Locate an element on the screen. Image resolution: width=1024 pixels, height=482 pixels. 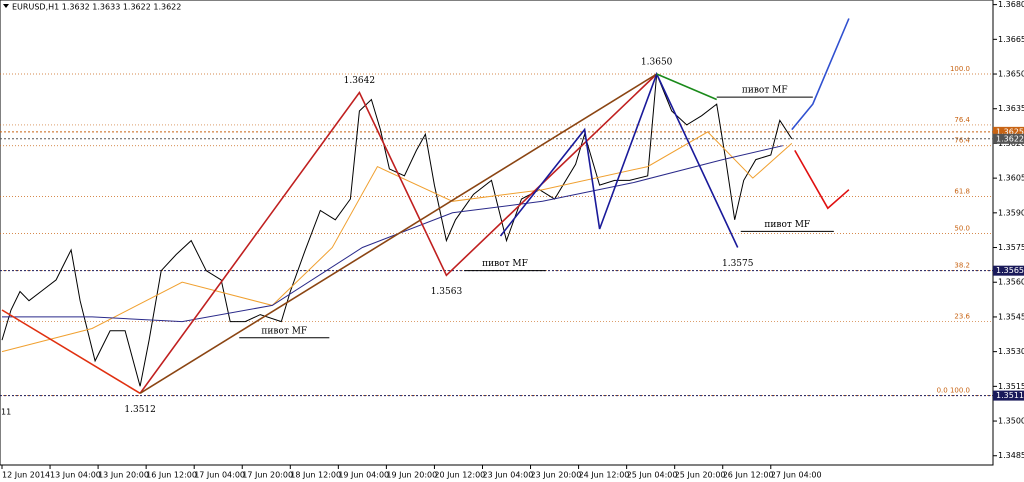
price-tag-label: 1.3511 is located at coordinates (1010, 395).